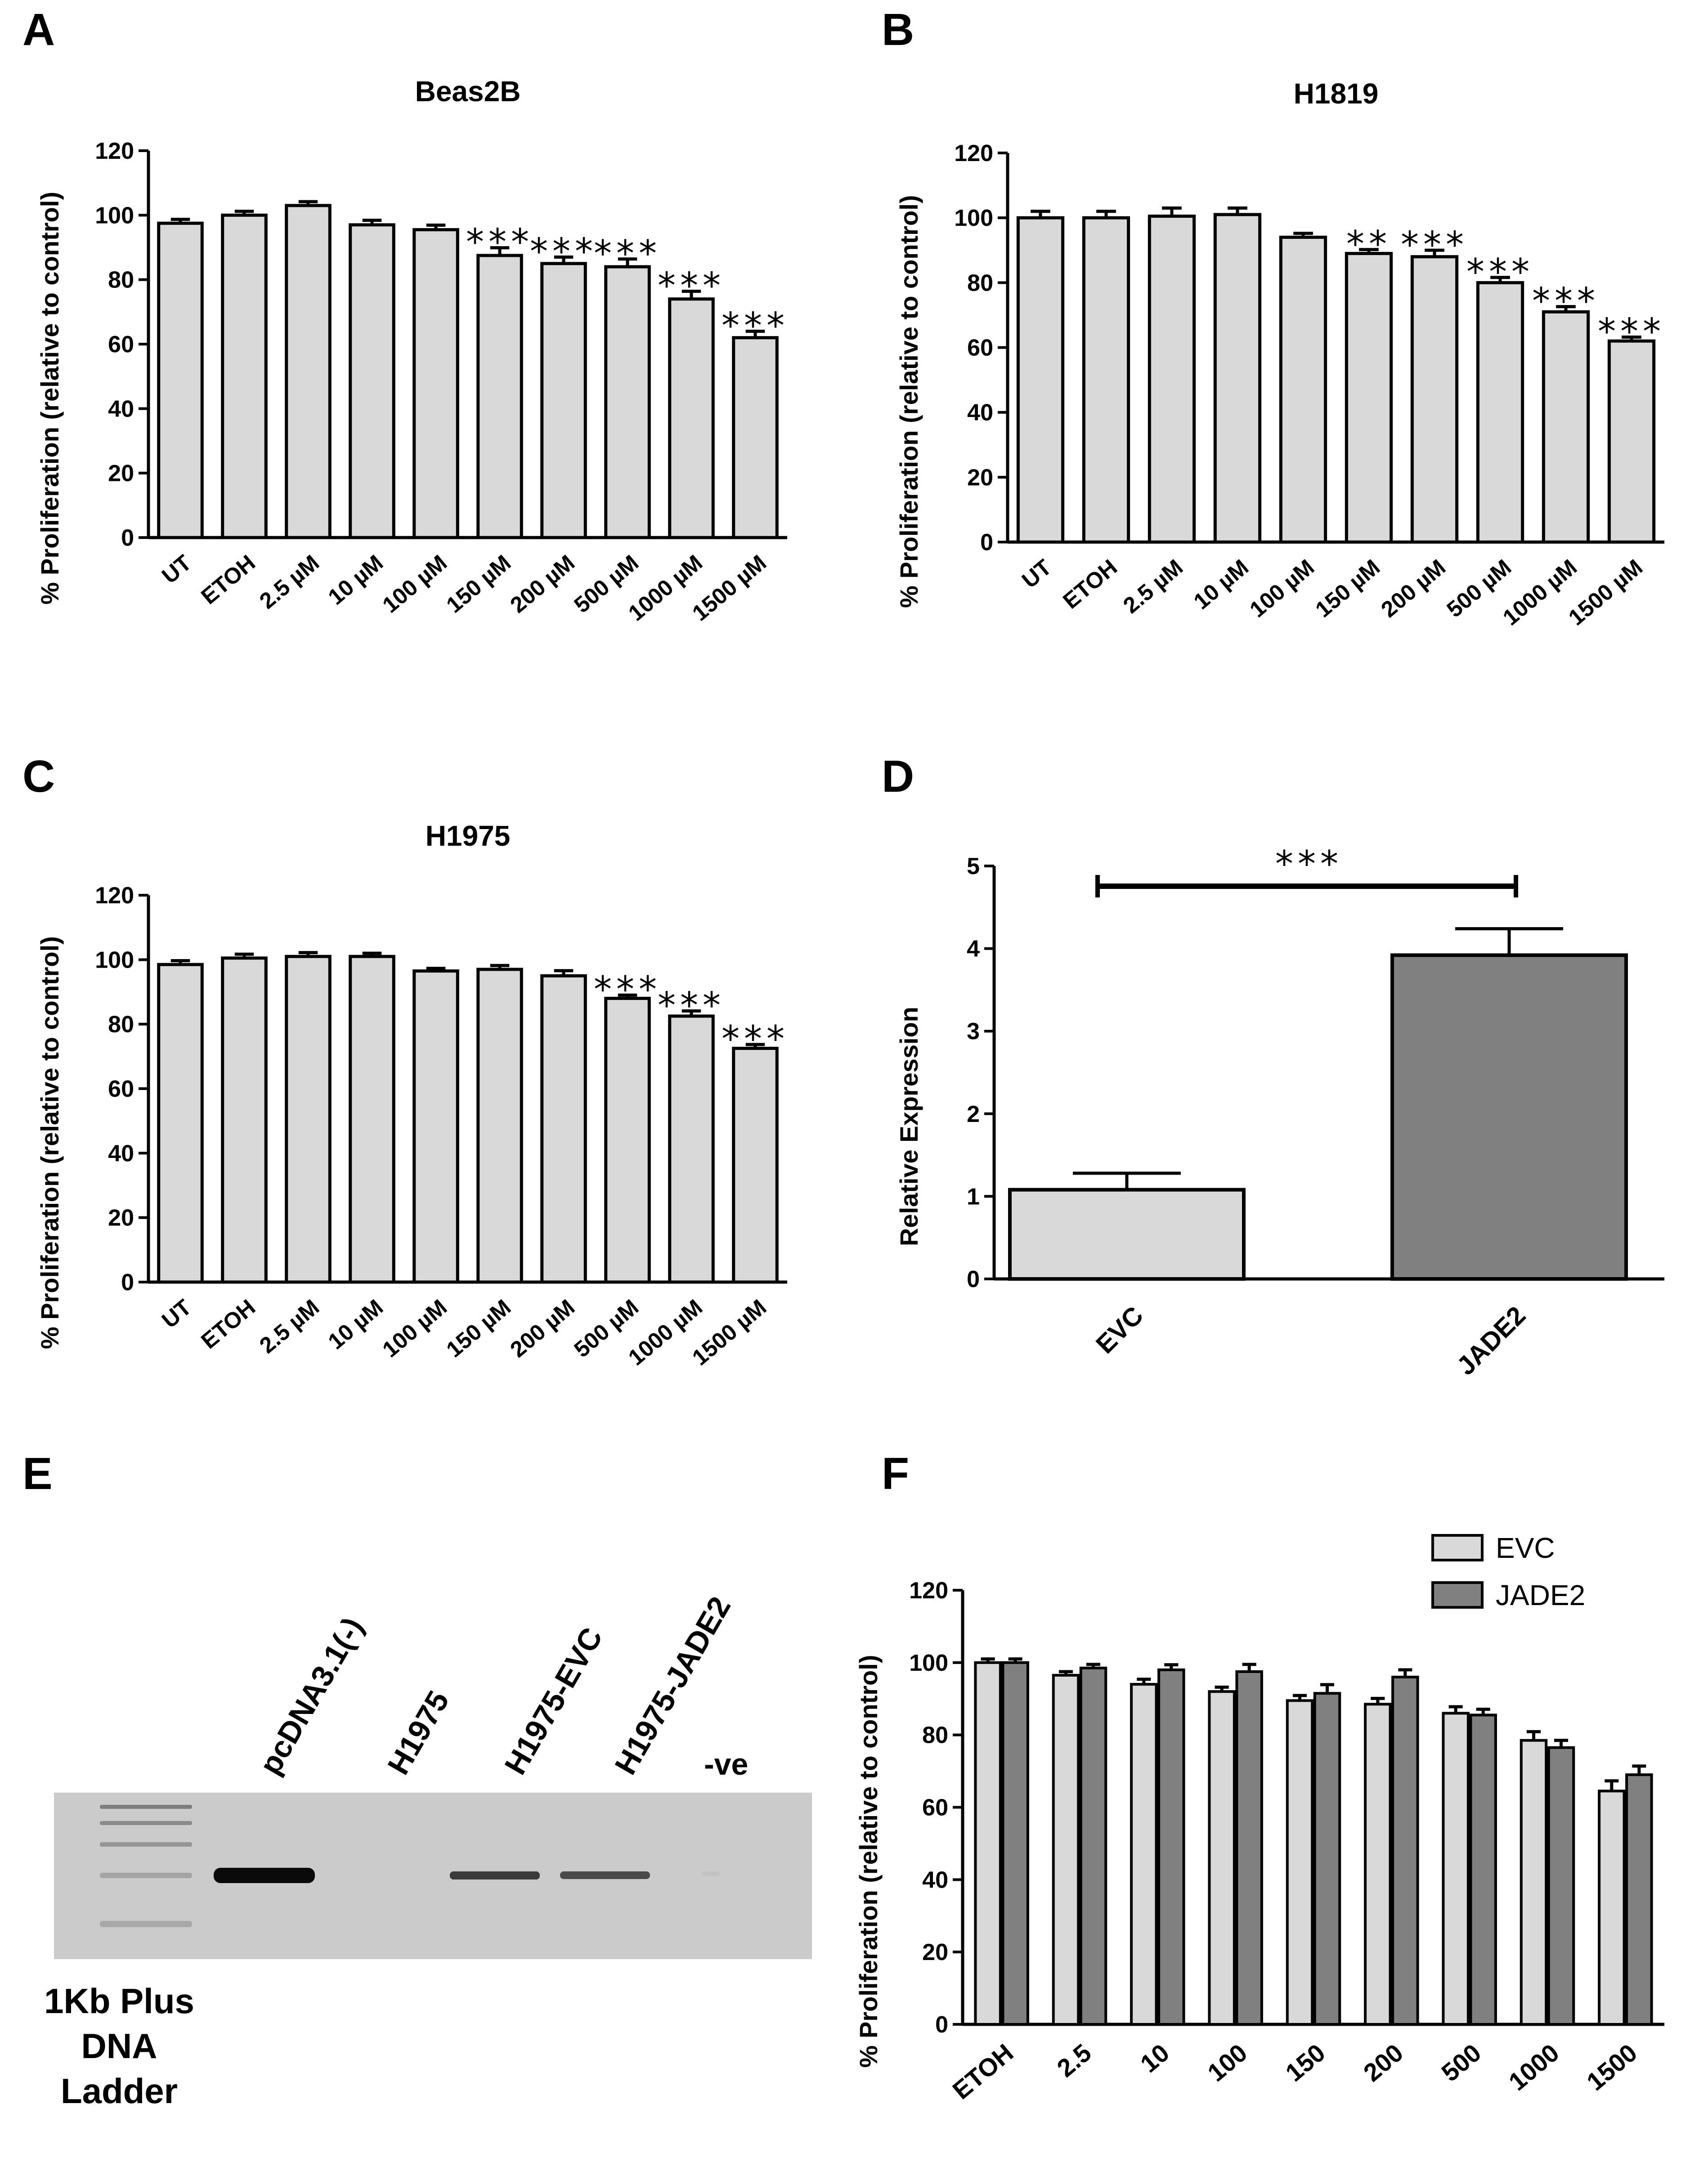 The height and width of the screenshot is (2162, 1708). Describe the element at coordinates (128, 1282) in the screenshot. I see `y-tick-label: 0` at that location.